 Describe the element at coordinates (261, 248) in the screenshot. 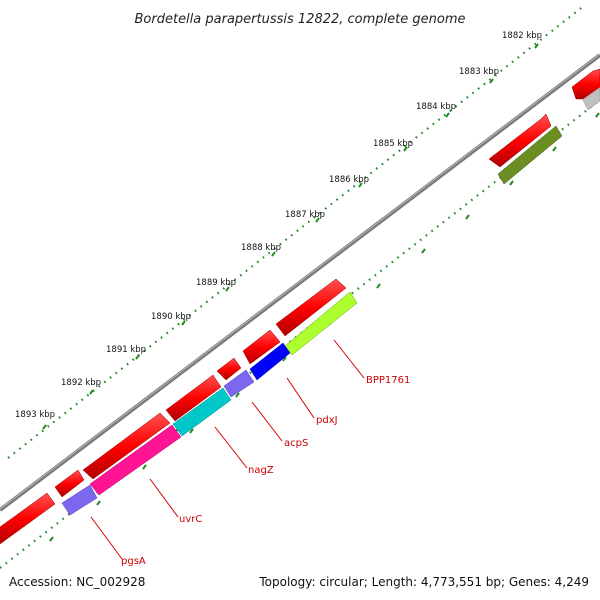

I see `kbp-label: 1888 kbp` at that location.